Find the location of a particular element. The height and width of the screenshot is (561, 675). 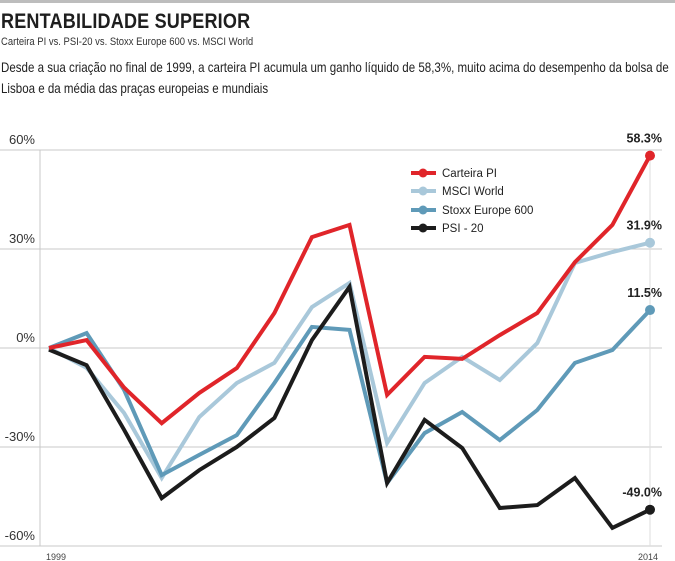

end-value-label: 31.9% is located at coordinates (644, 226).